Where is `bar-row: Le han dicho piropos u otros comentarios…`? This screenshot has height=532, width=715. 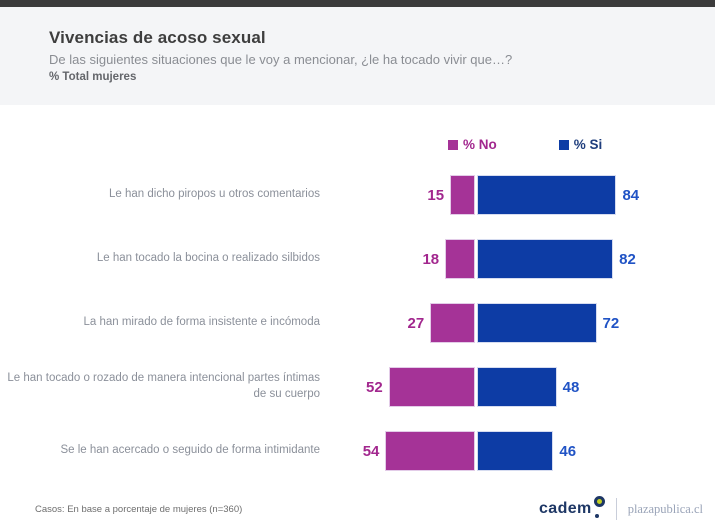
bar-row: Le han dicho piropos u otros comentarios… is located at coordinates (357, 195).